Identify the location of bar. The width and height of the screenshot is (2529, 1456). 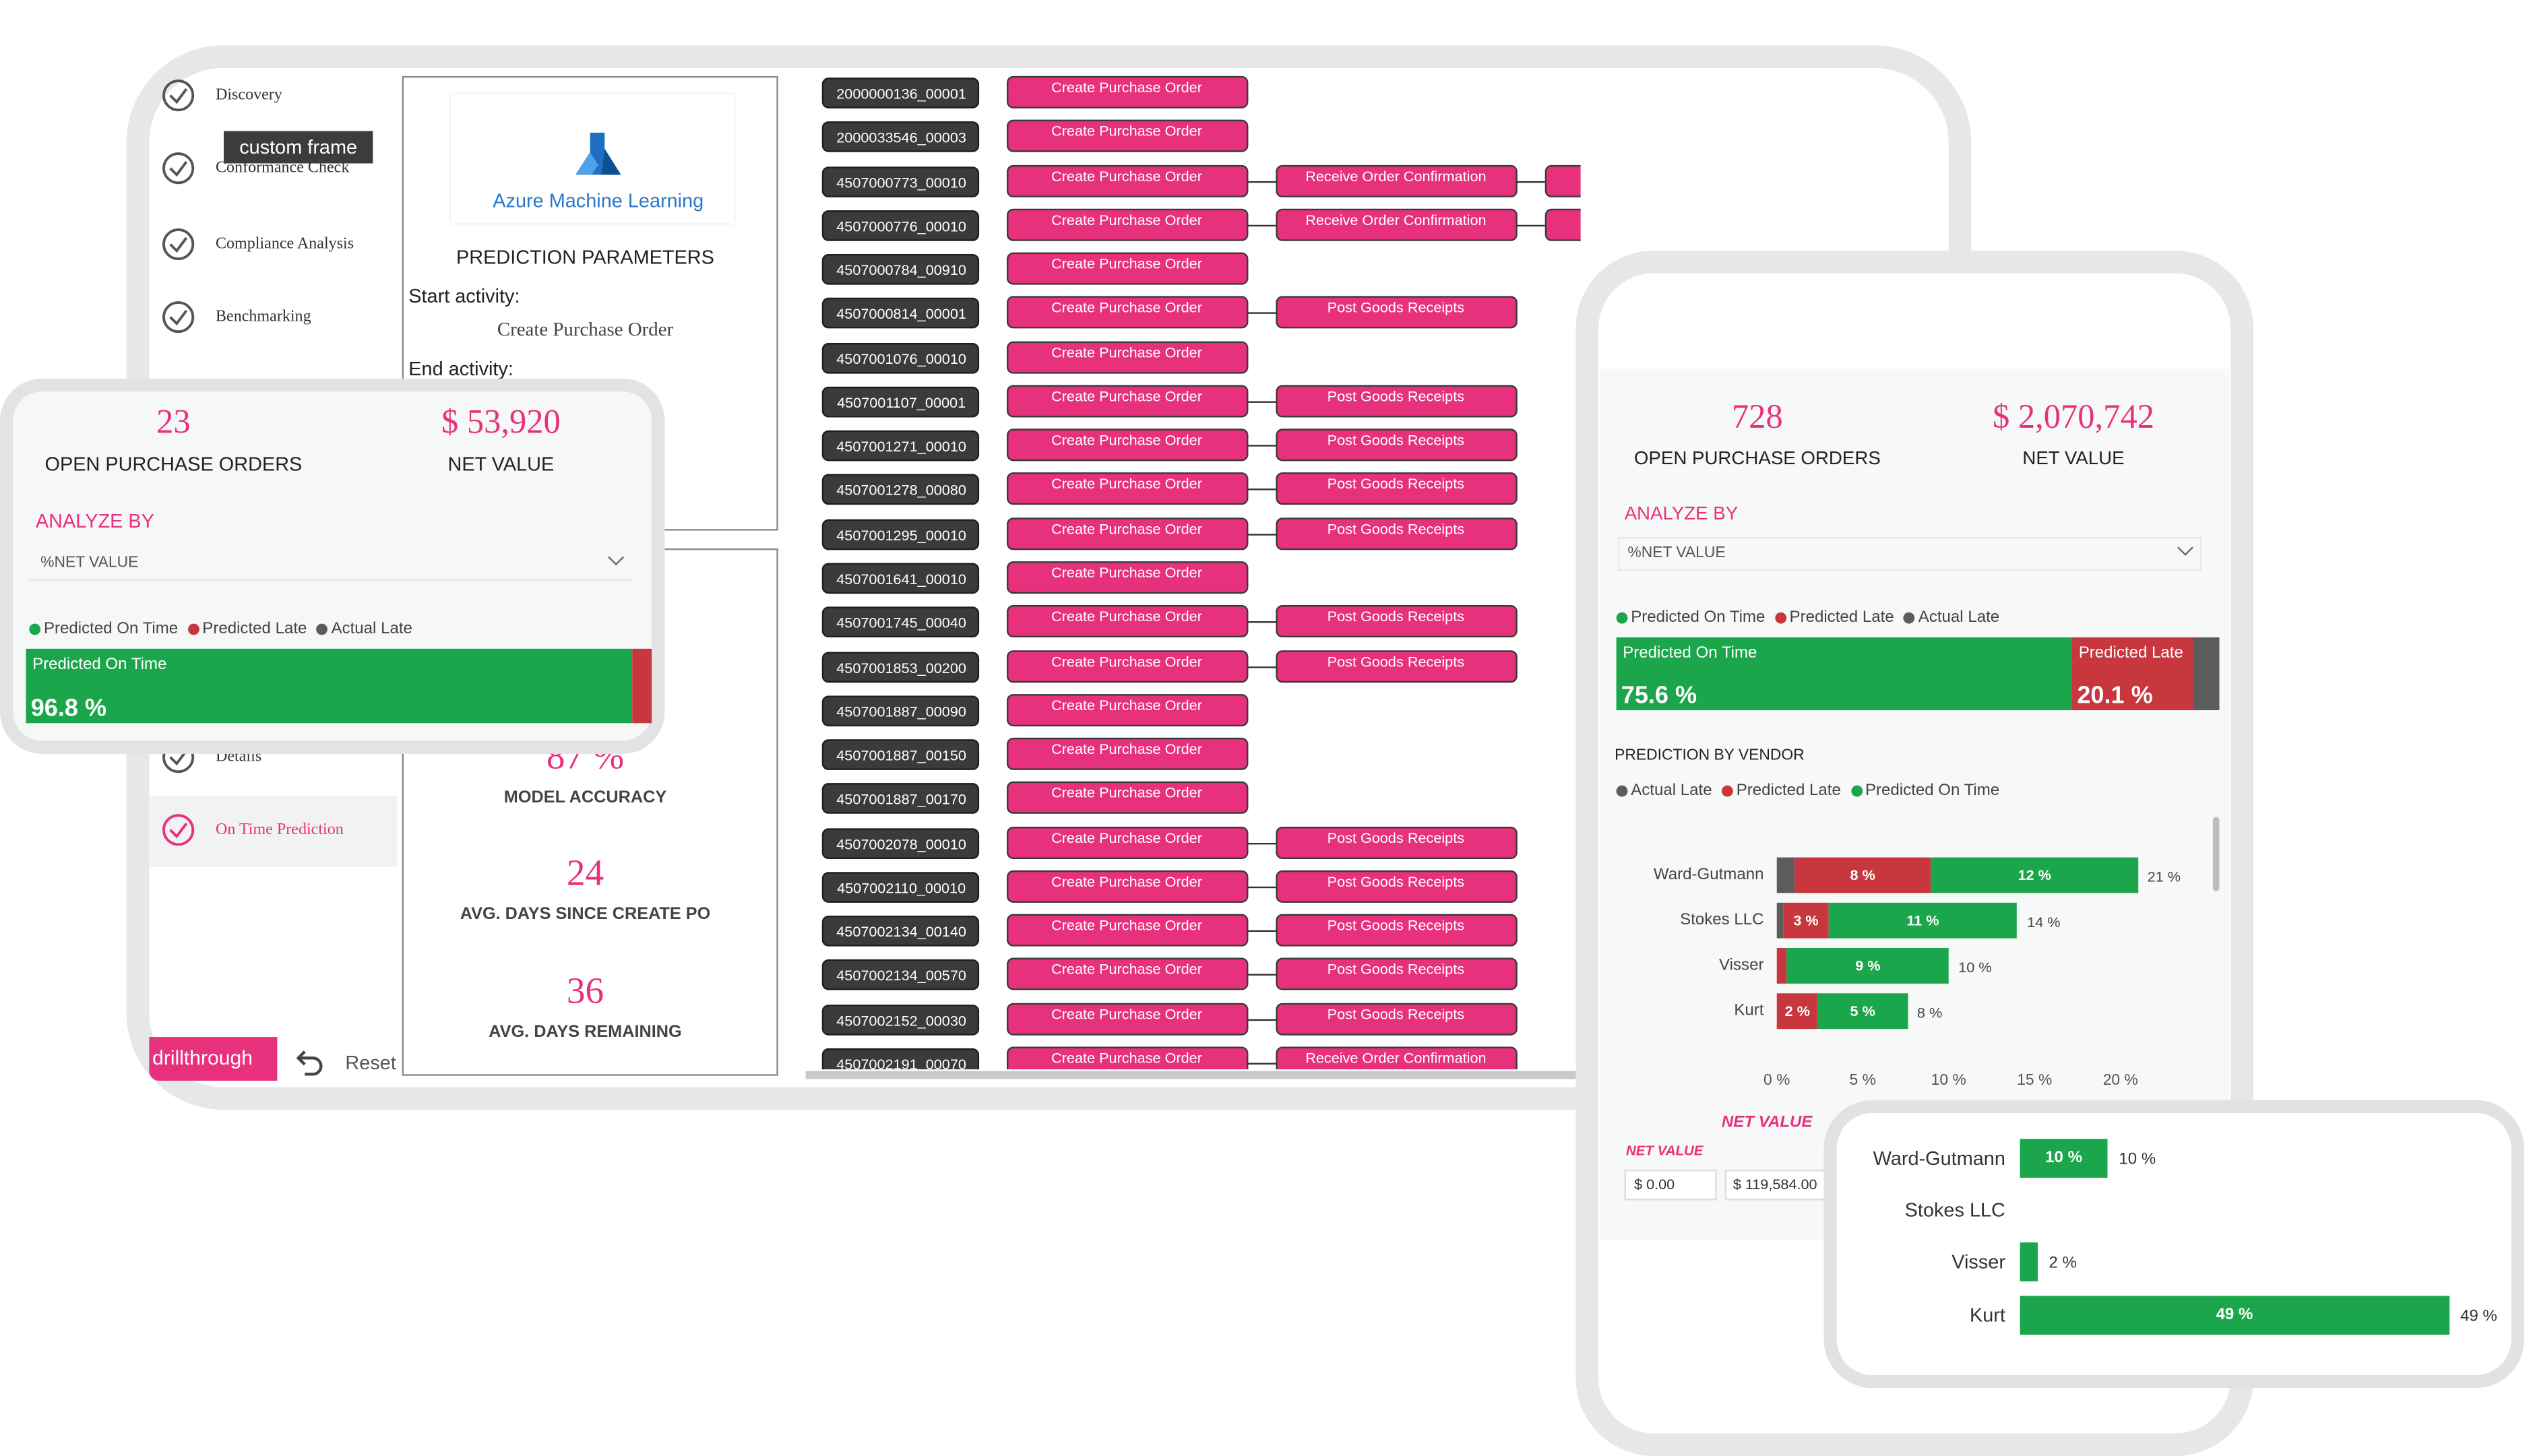
(2029, 1261).